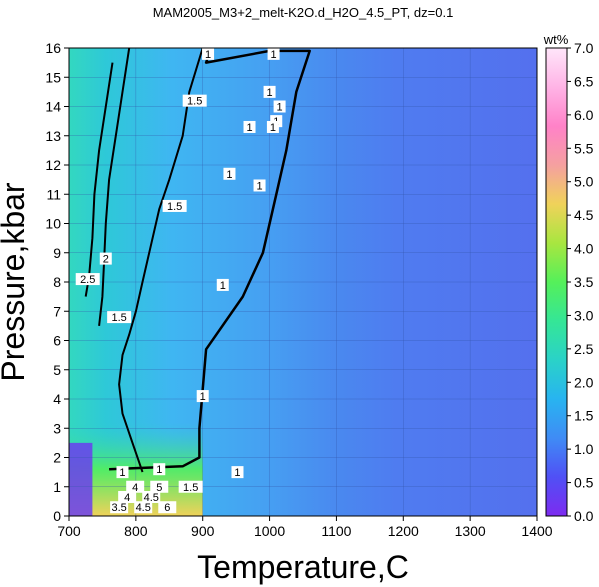 The image size is (599, 587). What do you see at coordinates (53, 136) in the screenshot?
I see `y-tick-label: 13` at bounding box center [53, 136].